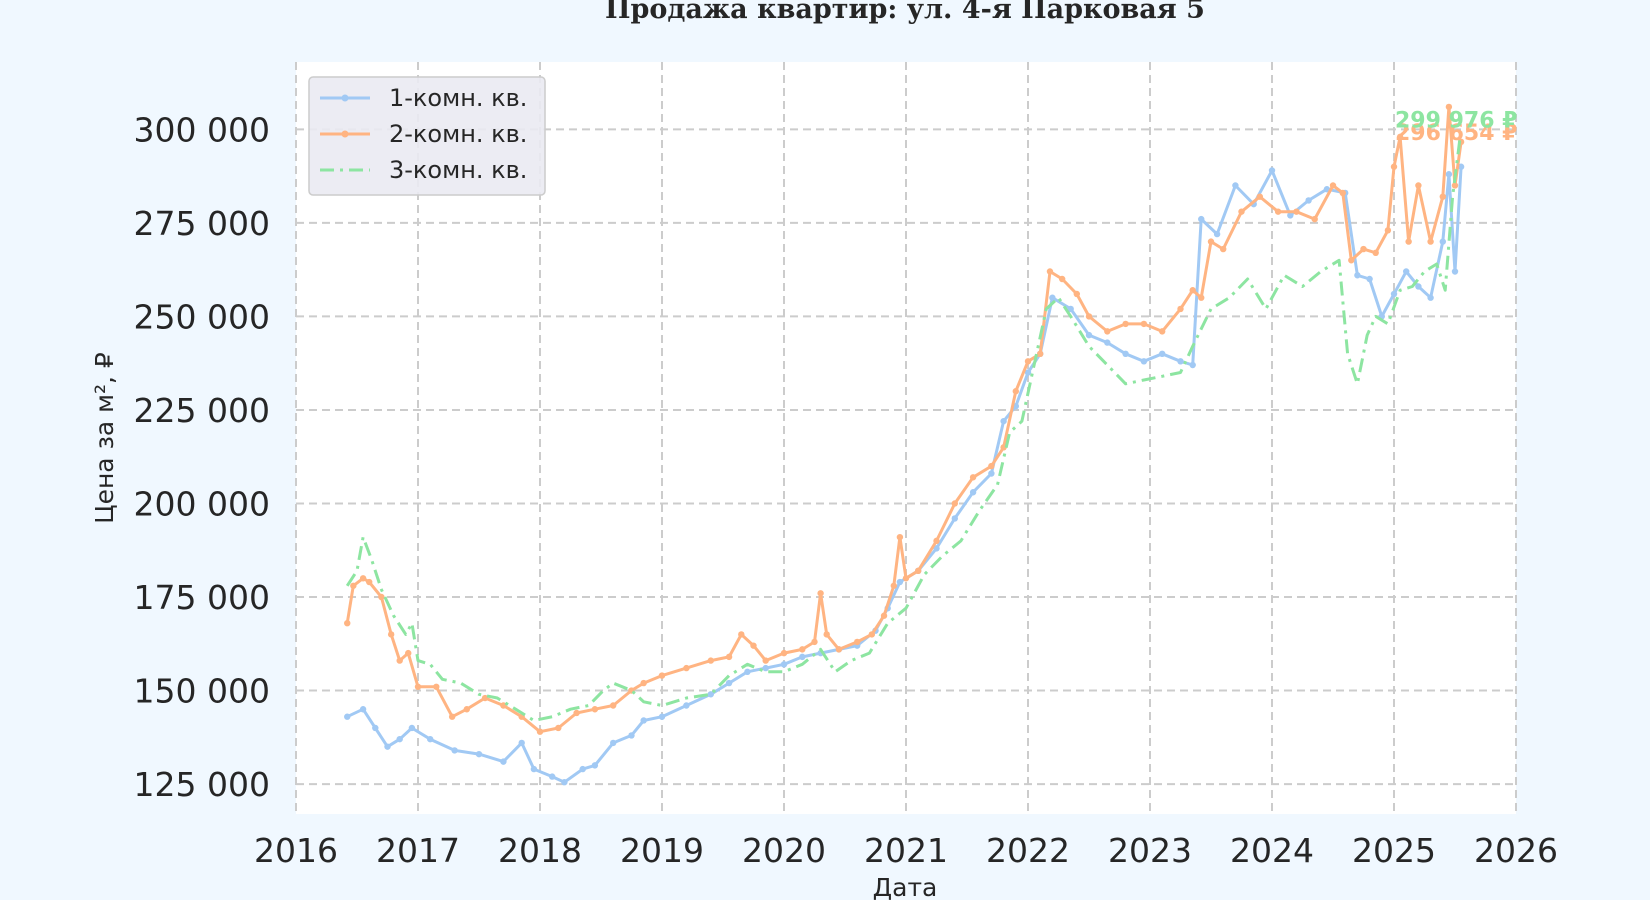 The image size is (1650, 900). Describe the element at coordinates (1150, 850) in the screenshot. I see `x-tick-label: 2023` at that location.